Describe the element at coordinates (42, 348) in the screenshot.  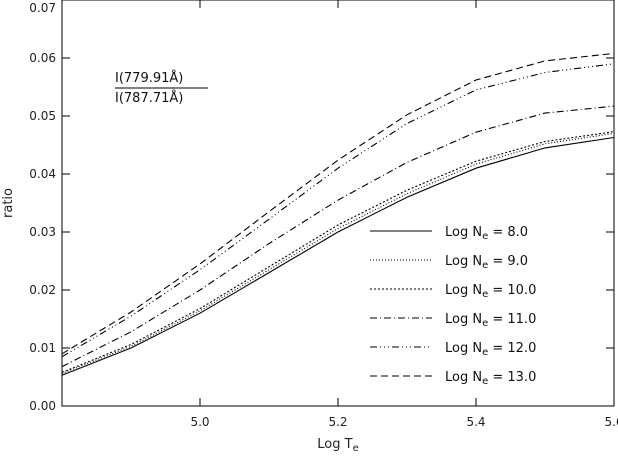
I see `y-tick-label: 0.01` at that location.